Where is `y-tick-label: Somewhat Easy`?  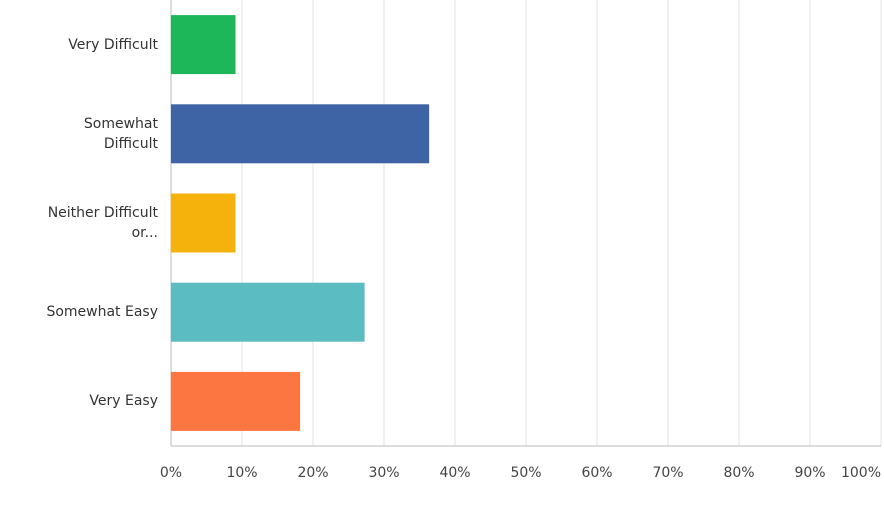
y-tick-label: Somewhat Easy is located at coordinates (102, 312).